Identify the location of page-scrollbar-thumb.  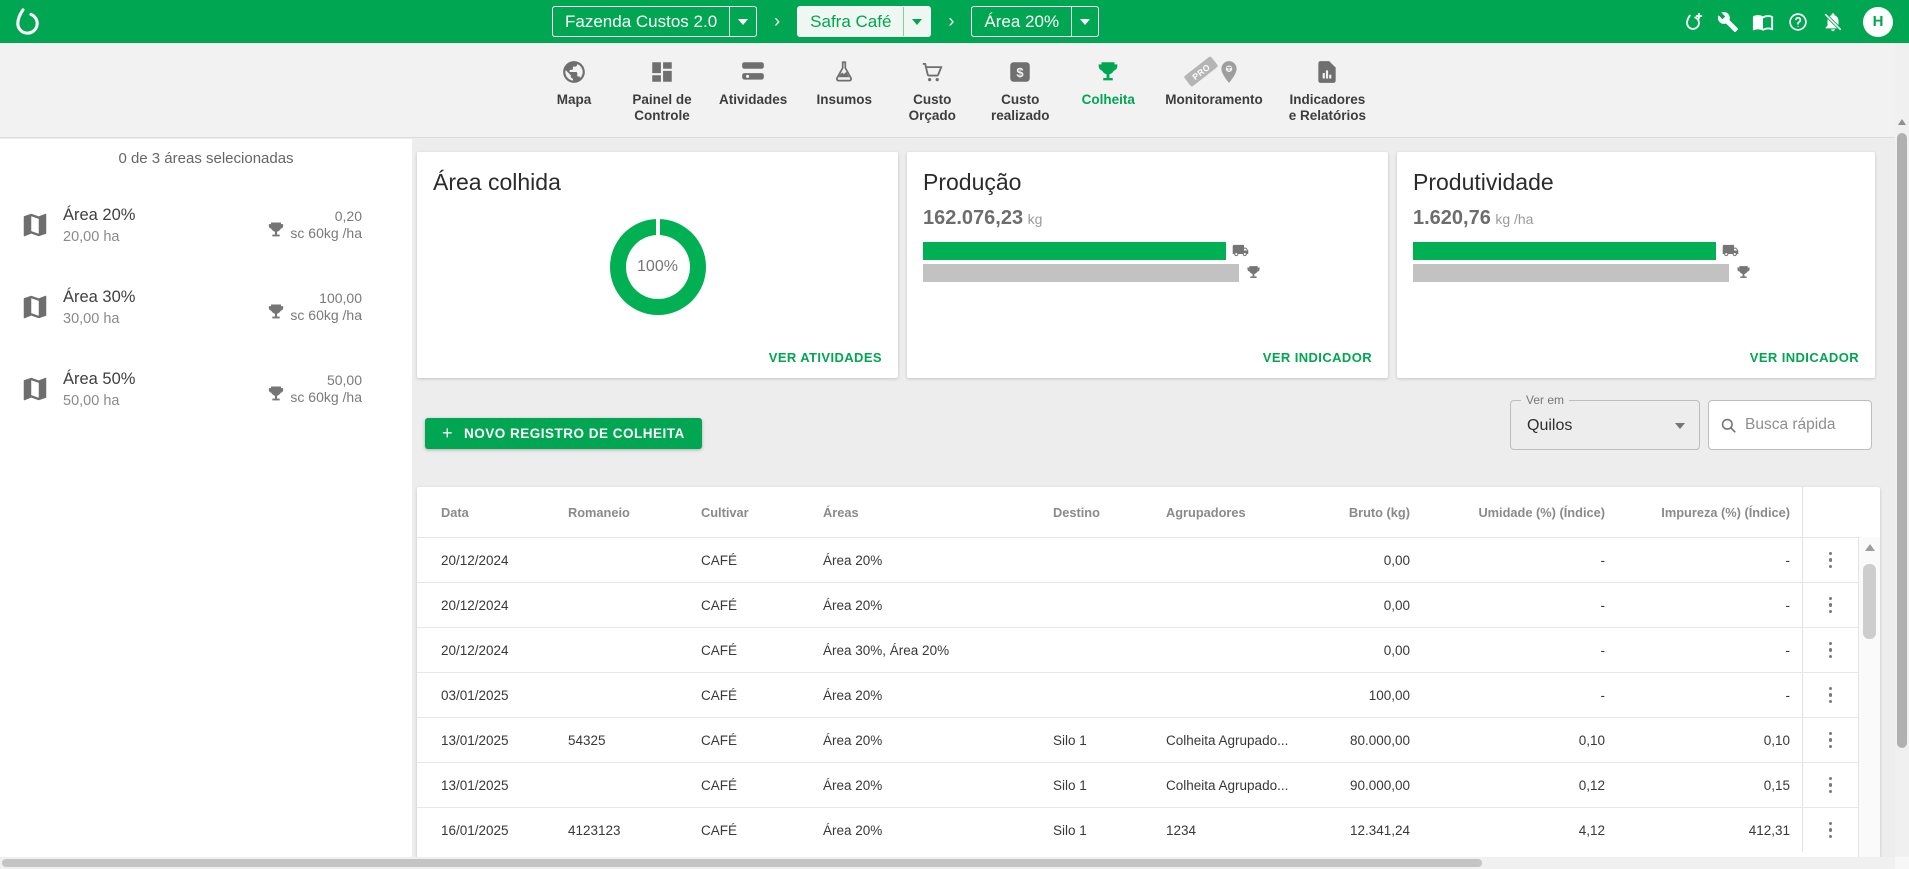
(1902, 440).